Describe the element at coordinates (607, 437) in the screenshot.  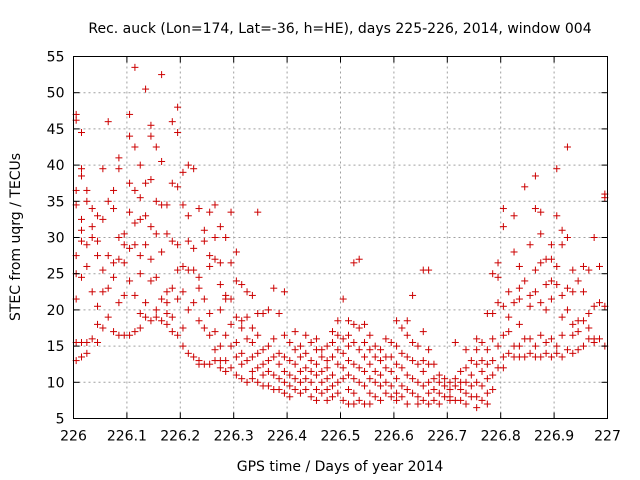
I see `x-tick-label: 227` at that location.